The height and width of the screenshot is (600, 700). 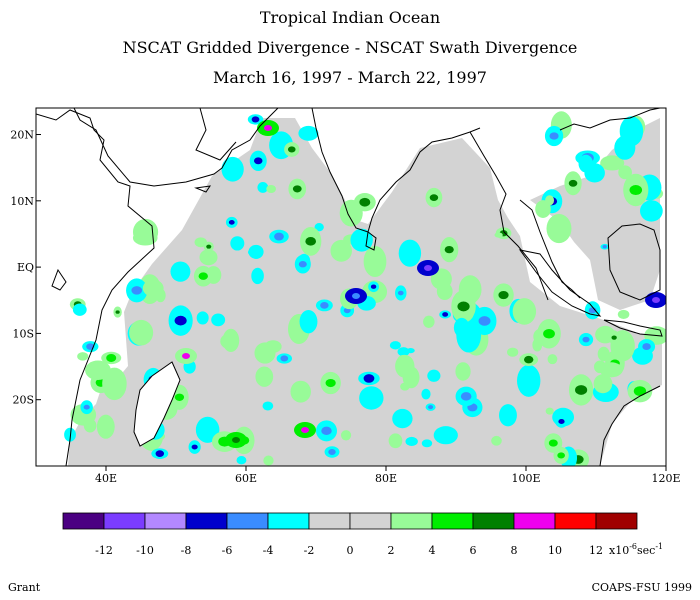 I want to click on lat-tick-label: EQ, so click(x=25, y=267).